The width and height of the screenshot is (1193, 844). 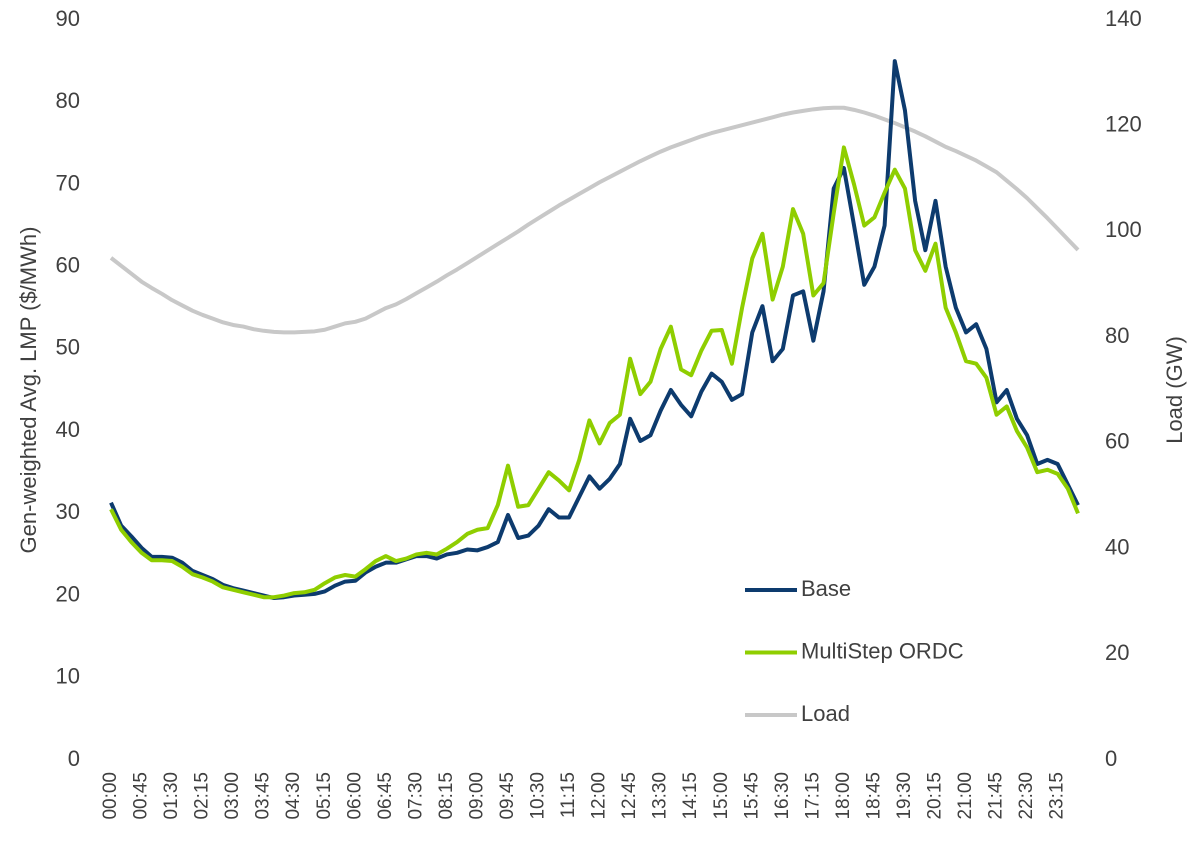 What do you see at coordinates (1174, 390) in the screenshot?
I see `y2-axis-title: Load (GW)` at bounding box center [1174, 390].